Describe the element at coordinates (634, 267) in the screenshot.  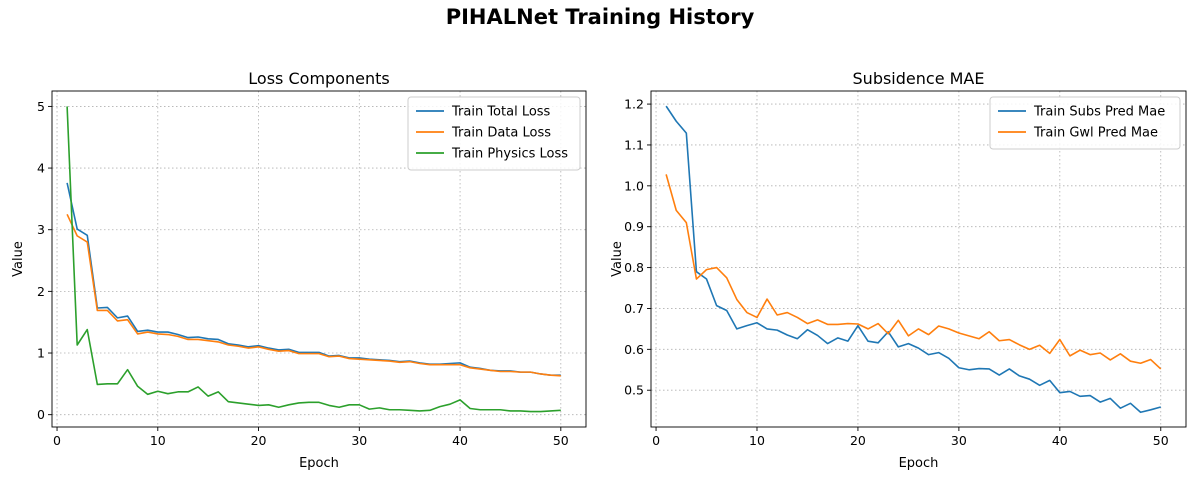
I see `y-tick-label: 0.8` at that location.